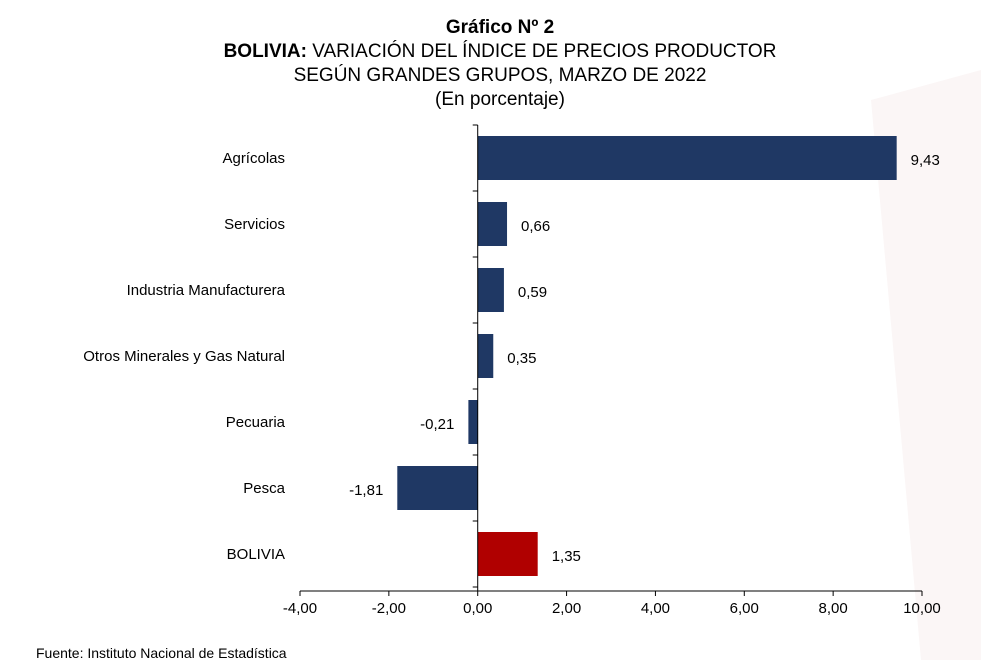 This screenshot has width=981, height=672. Describe the element at coordinates (744, 608) in the screenshot. I see `x-tick-label: 6,00` at that location.